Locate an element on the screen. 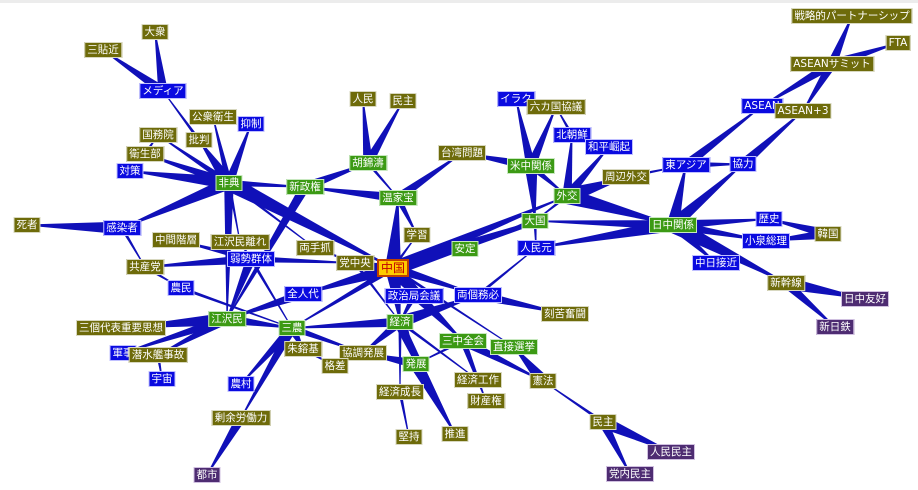 This screenshot has height=490, width=918. node-demo1: 民主 is located at coordinates (403, 101).